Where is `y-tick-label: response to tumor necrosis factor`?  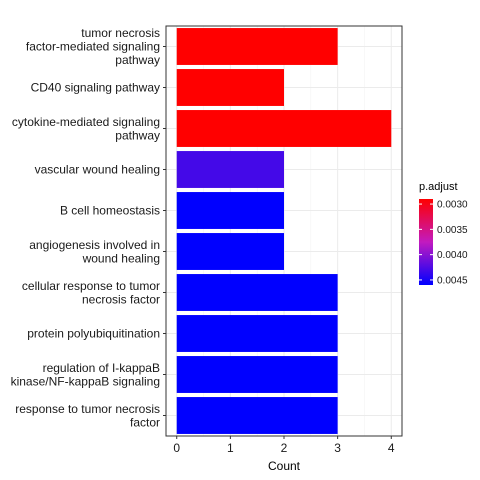
y-tick-label: response to tumor necrosis factor is located at coordinates (87, 416).